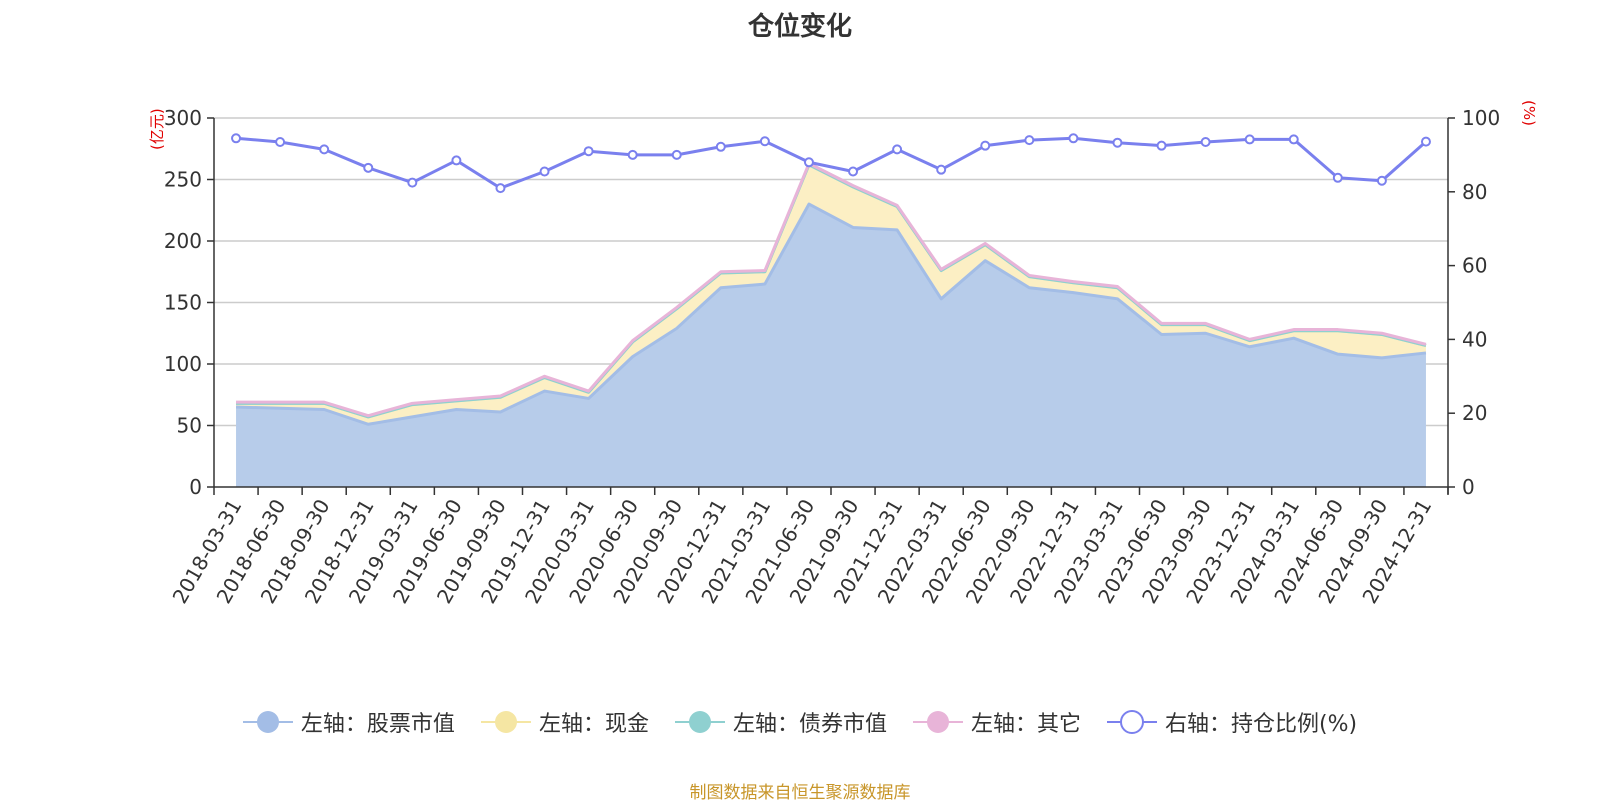  I want to click on left-axis-tick-label: 0, so click(195, 487).